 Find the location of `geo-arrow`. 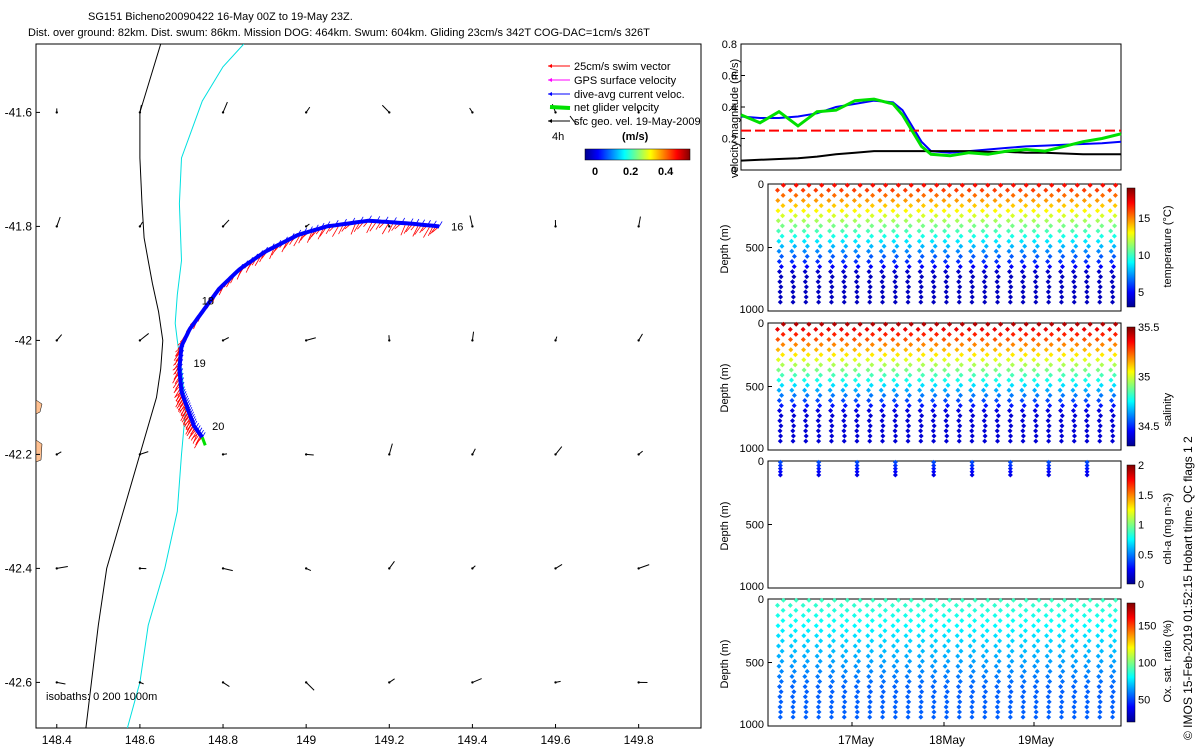

geo-arrow is located at coordinates (62, 567).